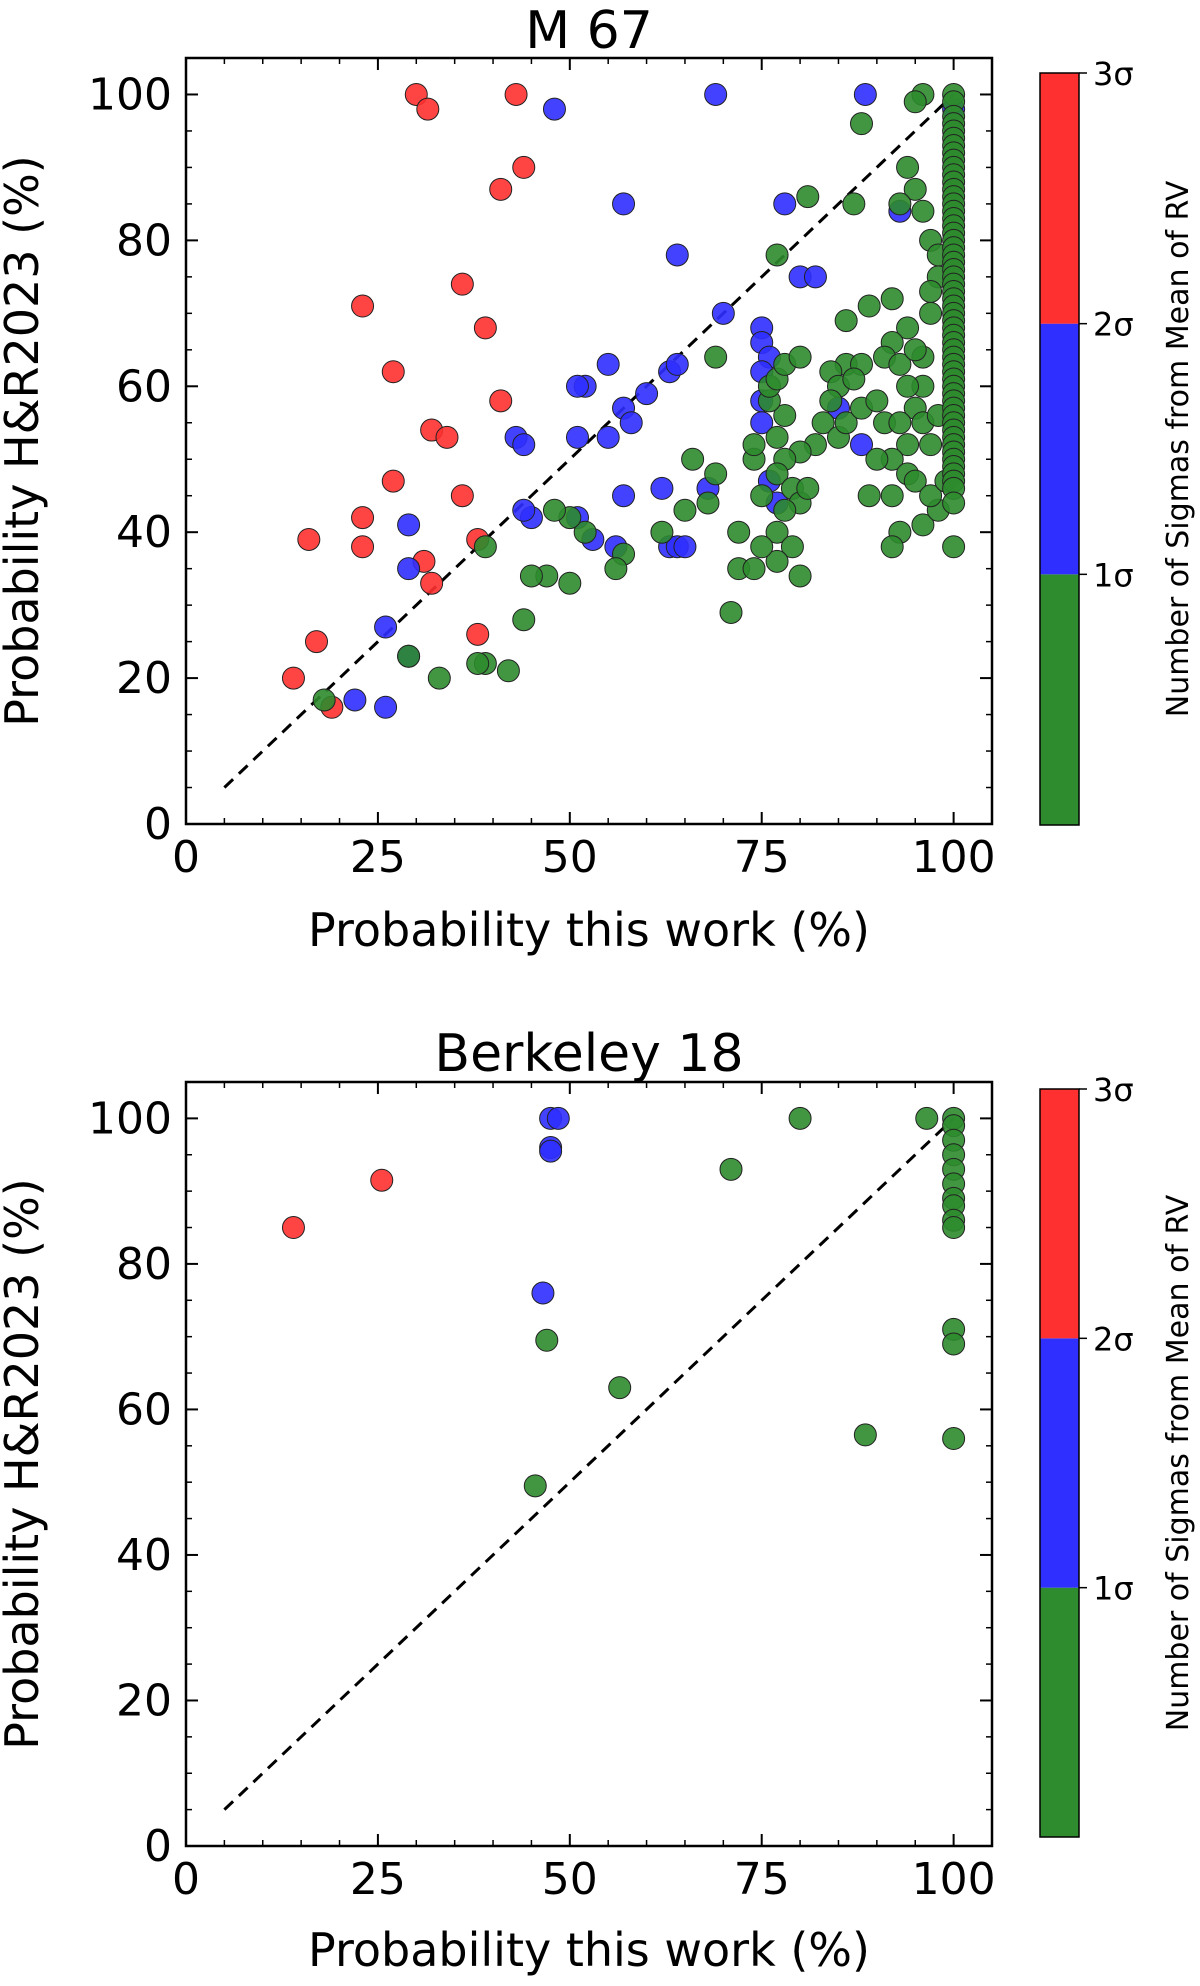 This screenshot has height=1986, width=1200. I want to click on chart-title: M 67, so click(589, 31).